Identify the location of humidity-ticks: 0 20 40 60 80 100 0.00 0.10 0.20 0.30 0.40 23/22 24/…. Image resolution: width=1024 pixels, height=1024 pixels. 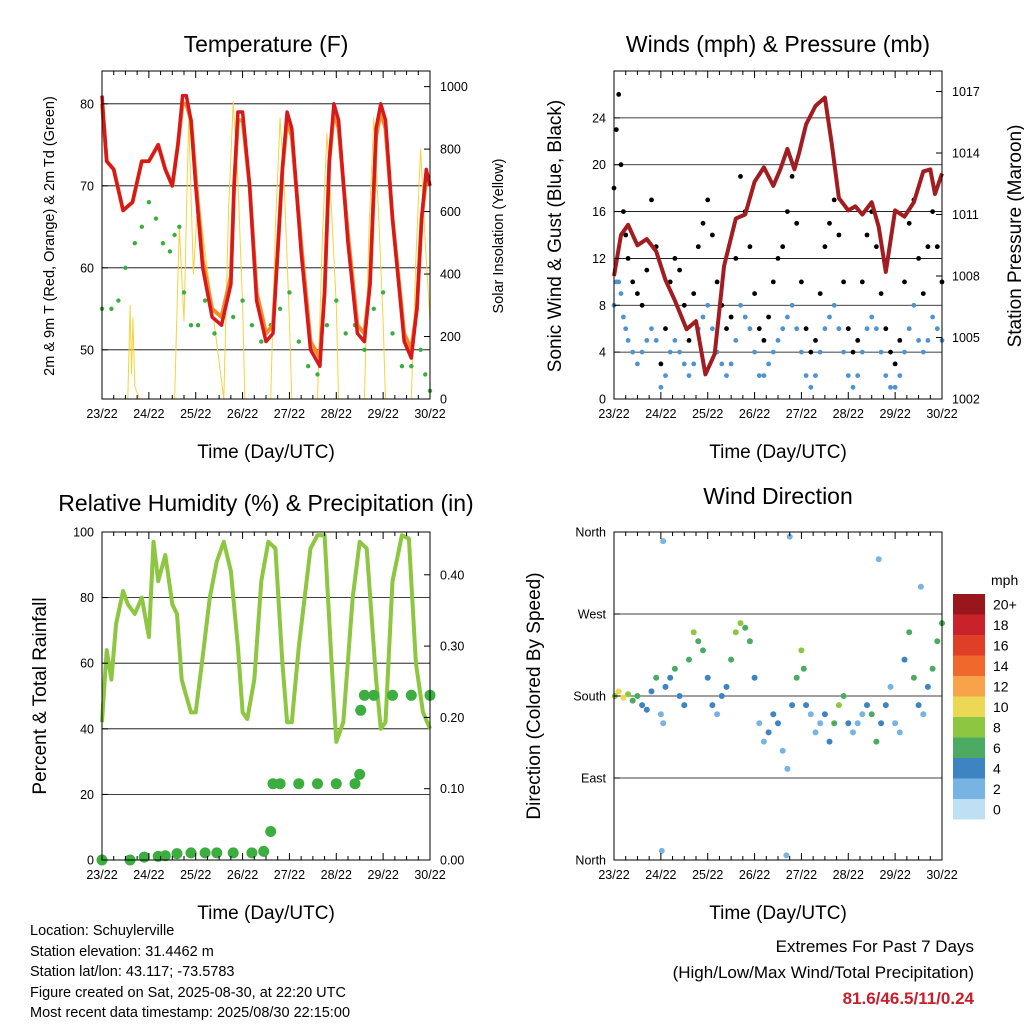
(268, 704).